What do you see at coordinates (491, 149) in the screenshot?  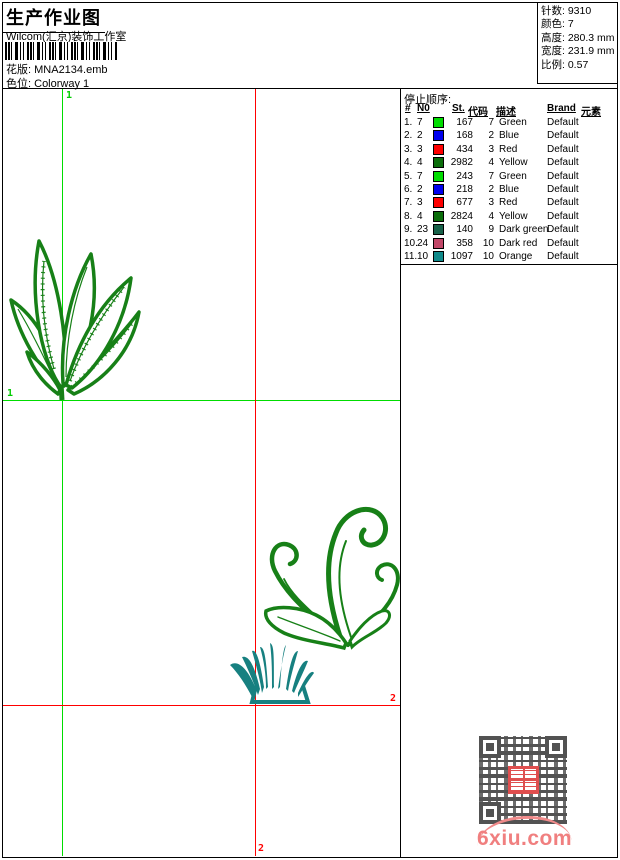 I see `row-code: 3` at bounding box center [491, 149].